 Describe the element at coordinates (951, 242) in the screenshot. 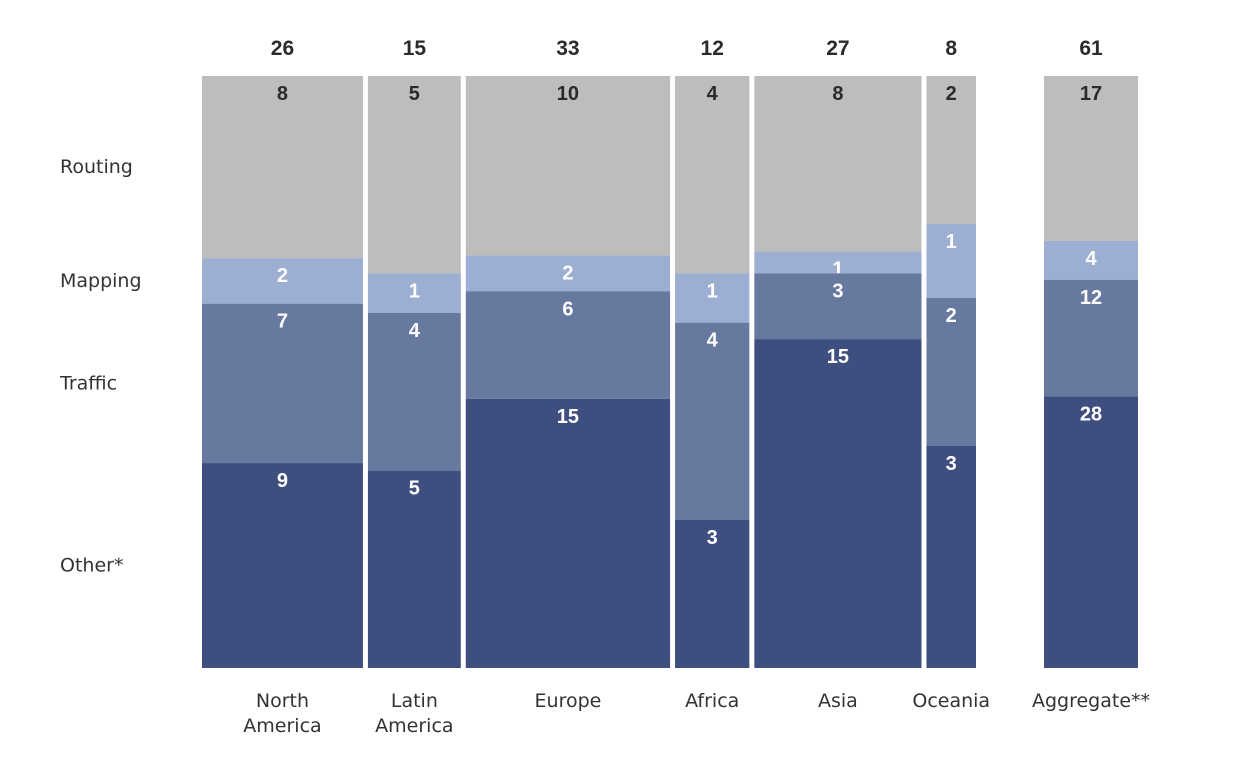

I see `data-label-oceania-mapping: 1` at that location.